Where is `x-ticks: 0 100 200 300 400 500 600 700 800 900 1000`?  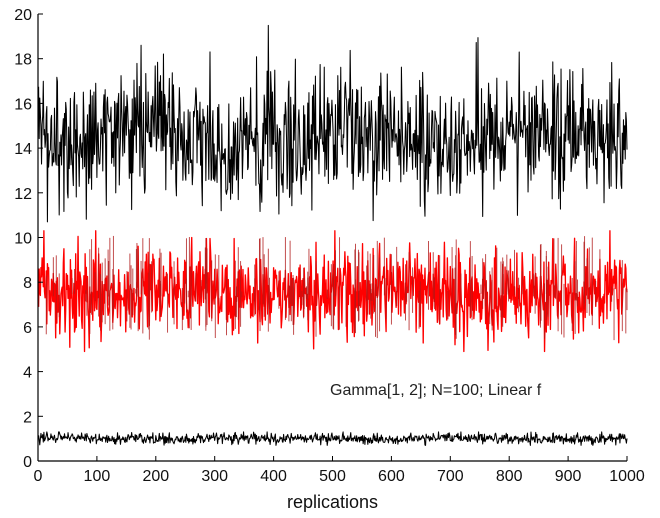
x-ticks: 0 100 200 300 400 500 600 700 800 900 1000 is located at coordinates (339, 470).